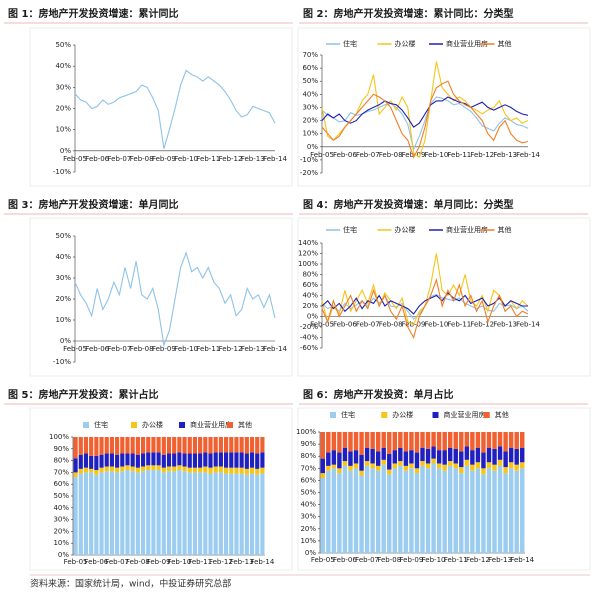 The image size is (595, 599). I want to click on x-tick-label: Feb-14, so click(262, 562).